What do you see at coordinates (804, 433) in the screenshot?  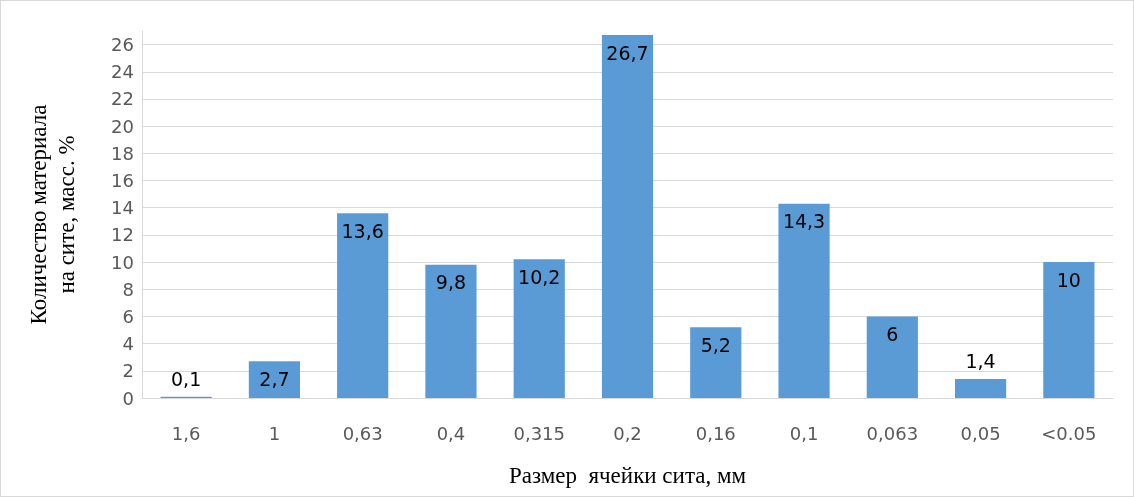 I see `x-tick-label: 0,1` at bounding box center [804, 433].